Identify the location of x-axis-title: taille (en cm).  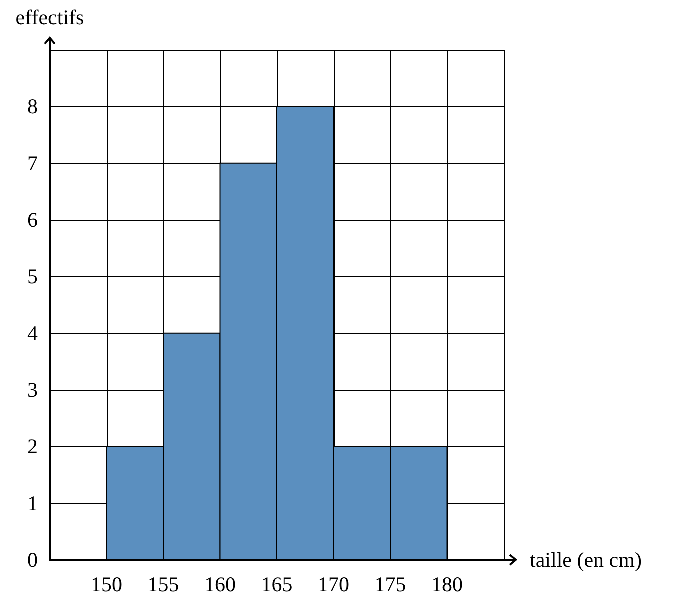
(586, 560).